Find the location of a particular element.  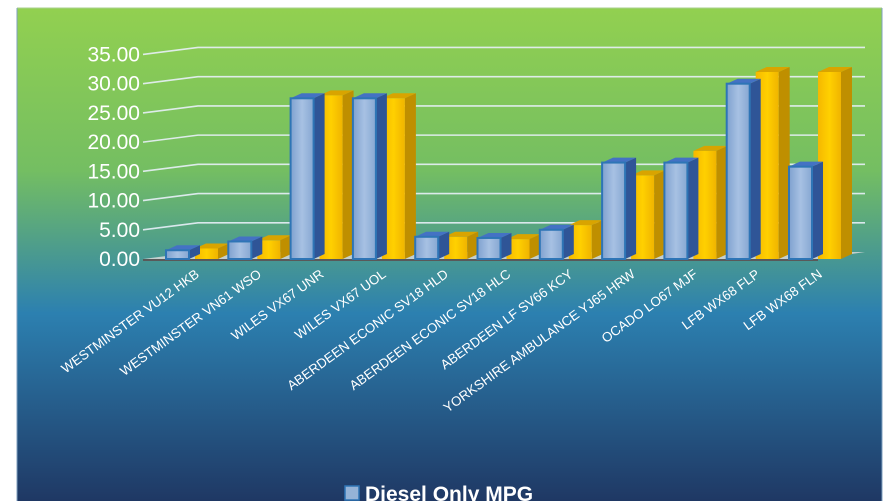

y-tick-label: 10.00 is located at coordinates (113, 201).